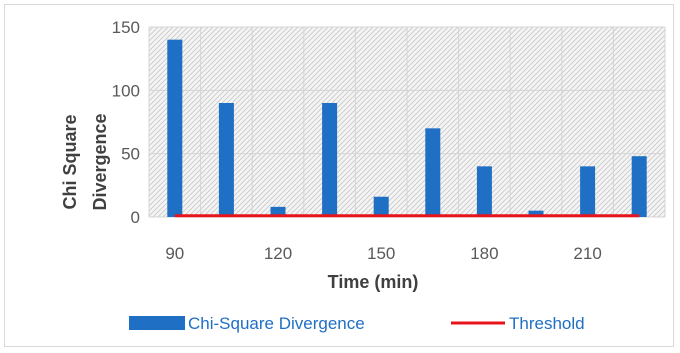 The width and height of the screenshot is (680, 353). I want to click on x-tick-label: 90, so click(174, 253).